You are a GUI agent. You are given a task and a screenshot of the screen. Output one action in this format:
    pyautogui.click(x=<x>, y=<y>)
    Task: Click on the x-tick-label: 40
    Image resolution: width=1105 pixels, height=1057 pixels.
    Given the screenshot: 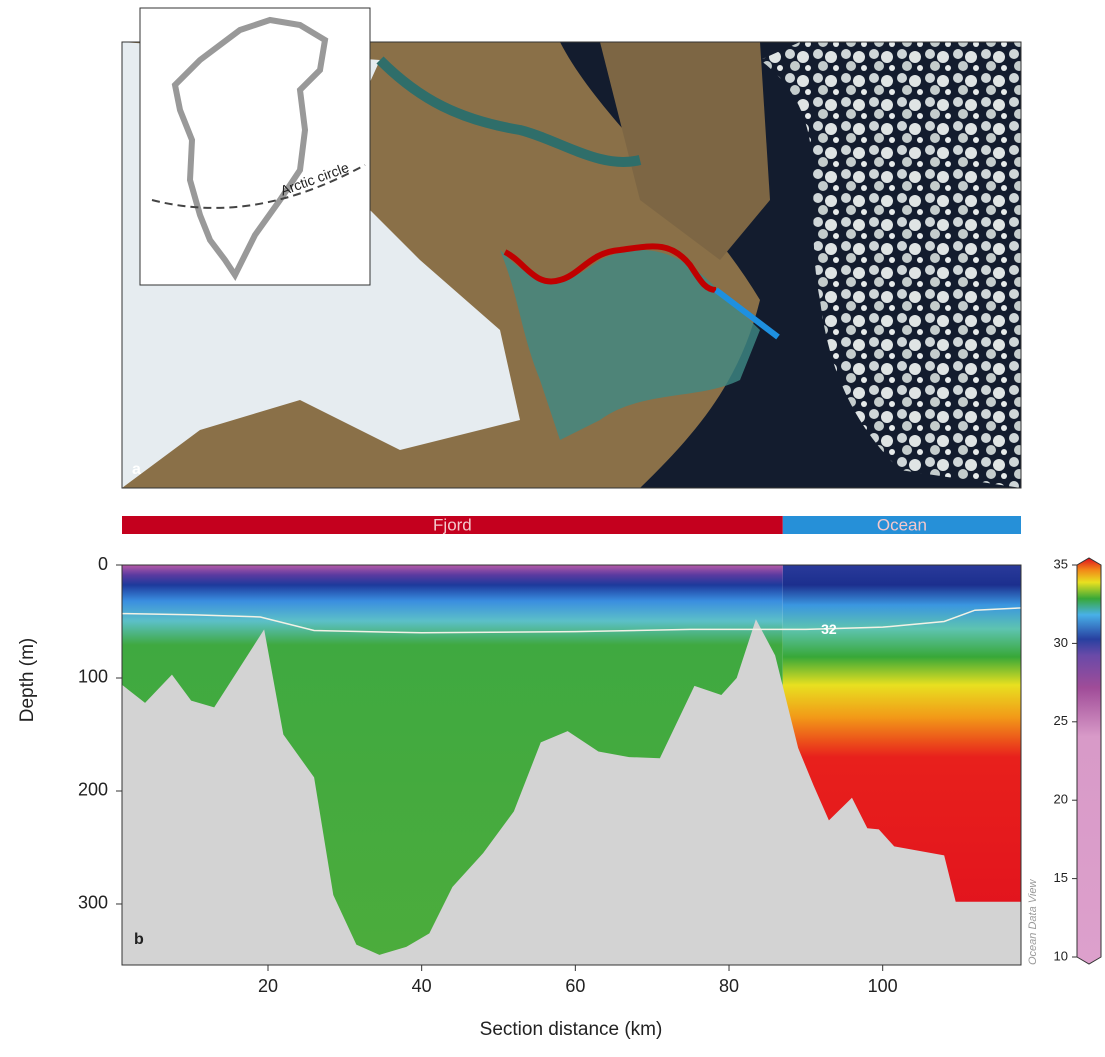 What is the action you would take?
    pyautogui.click(x=422, y=986)
    